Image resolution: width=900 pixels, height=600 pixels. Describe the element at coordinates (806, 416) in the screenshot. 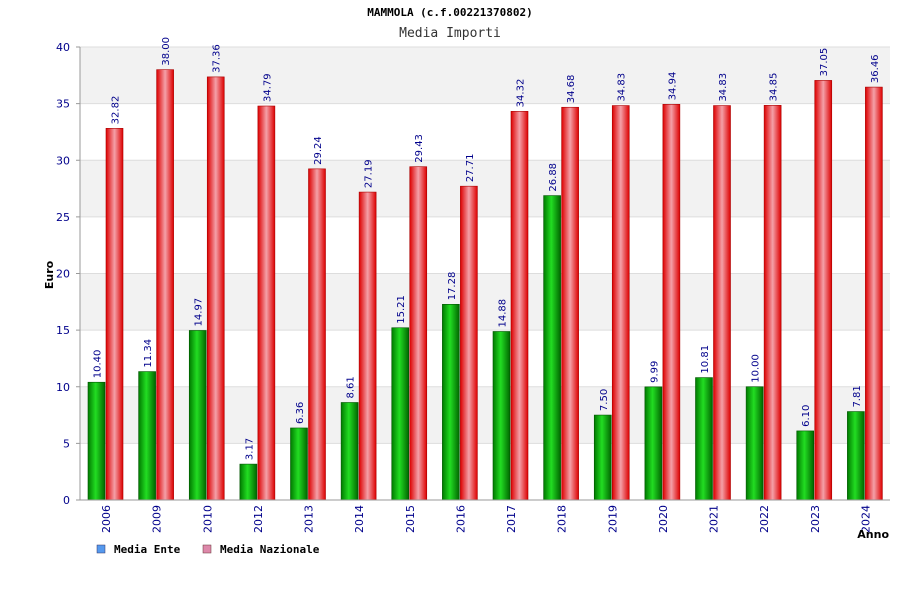

I see `data-label: 6.10` at that location.